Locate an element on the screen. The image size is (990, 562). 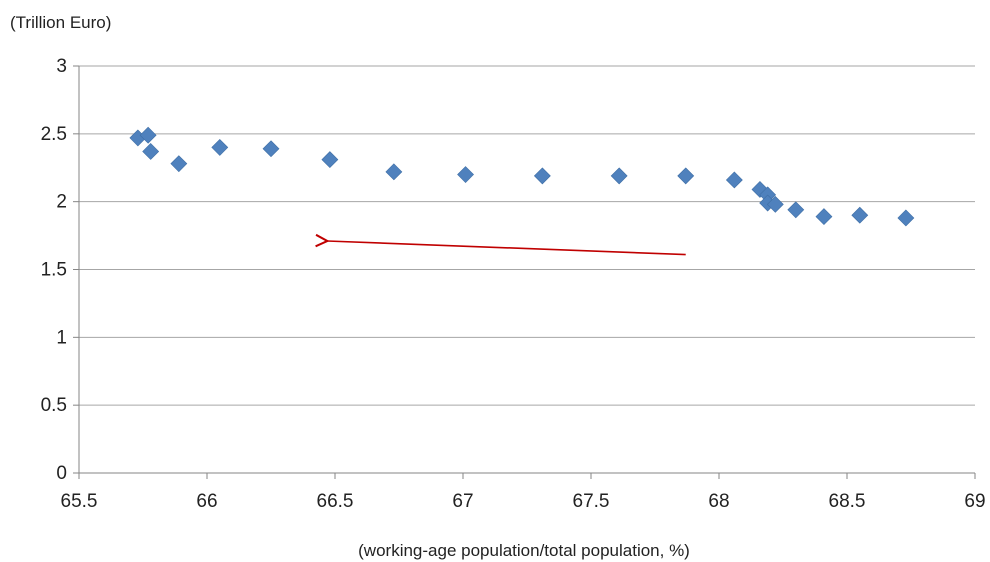
annotations is located at coordinates (506, 248).